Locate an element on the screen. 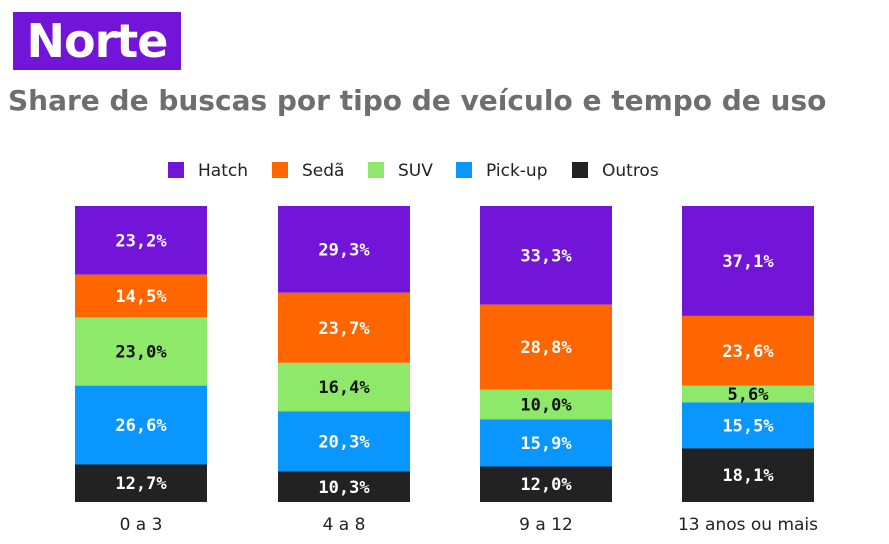  data-label-suv-13-anos-ou-mais: 5,6% is located at coordinates (749, 395).